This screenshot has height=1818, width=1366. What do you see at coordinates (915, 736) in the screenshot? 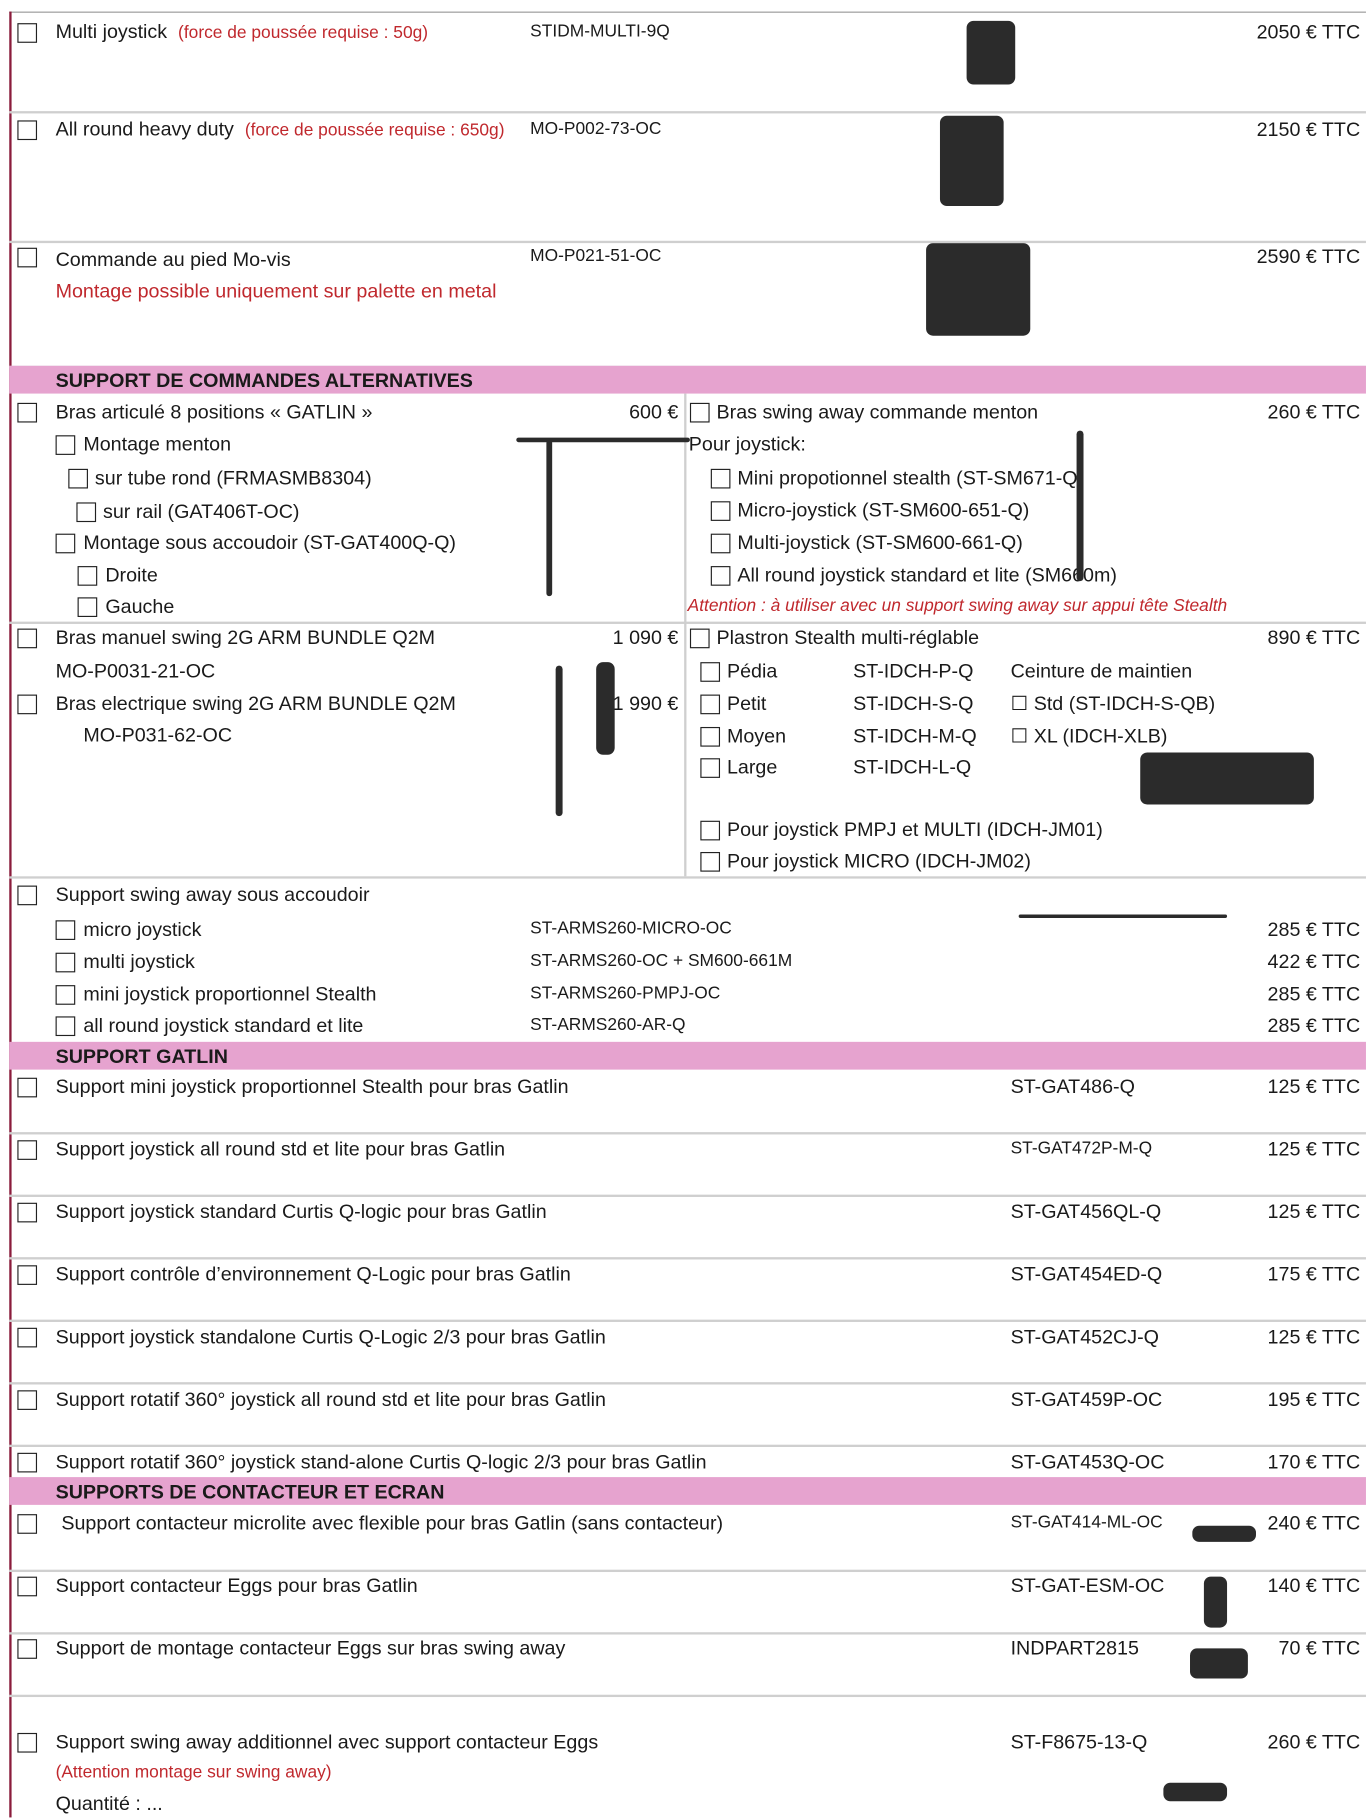
I see `item-ref: ST-IDCH-M-Q` at bounding box center [915, 736].